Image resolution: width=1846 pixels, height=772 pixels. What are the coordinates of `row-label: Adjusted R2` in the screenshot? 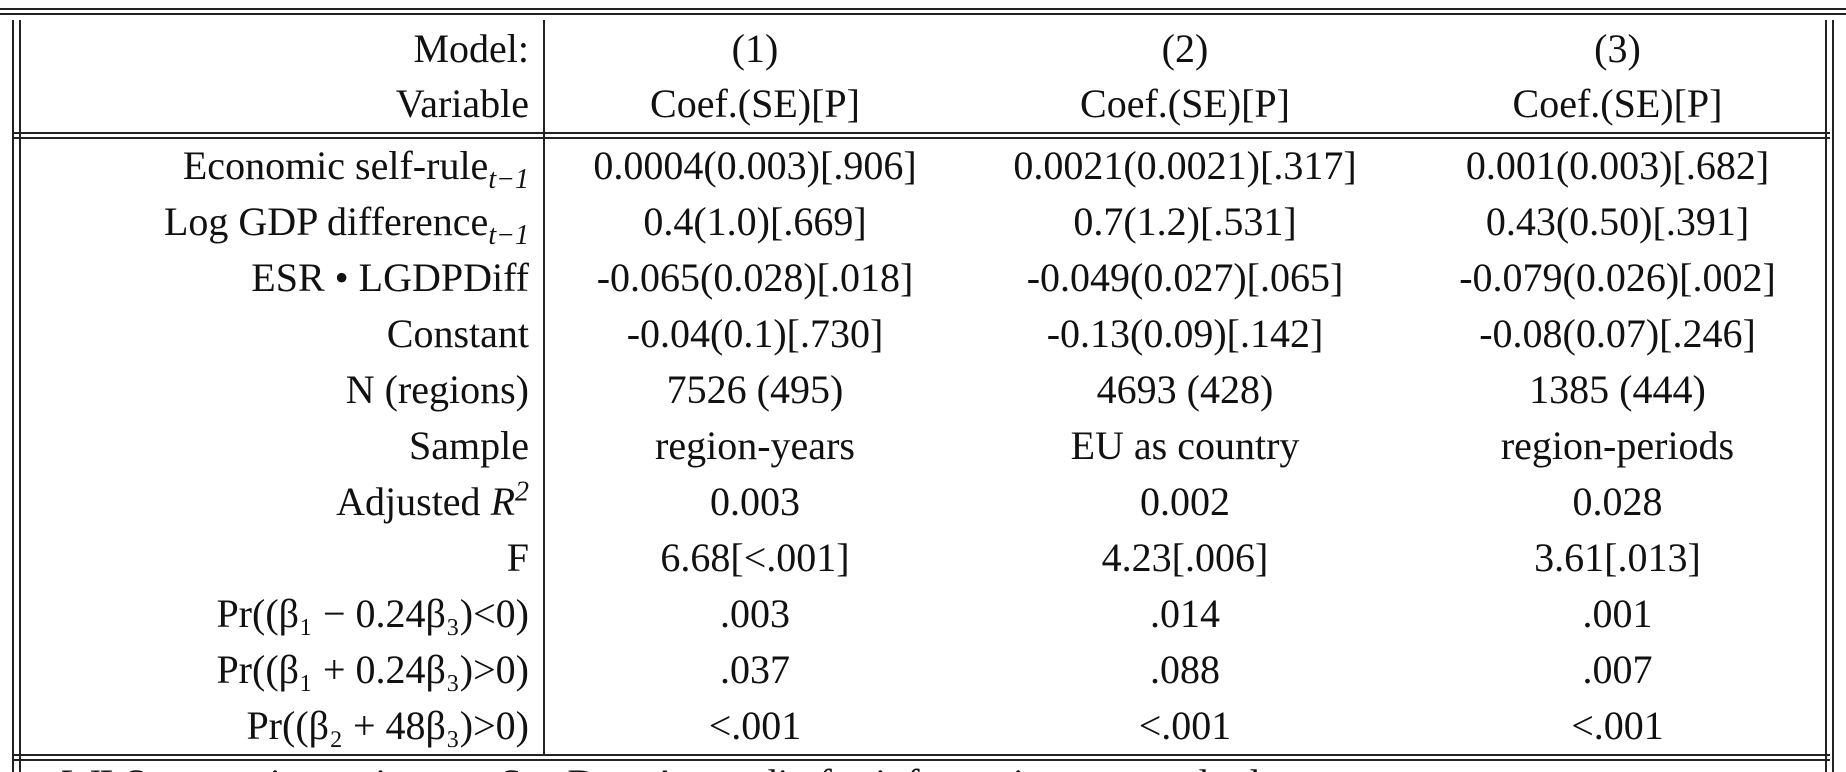 It's located at (271, 502).